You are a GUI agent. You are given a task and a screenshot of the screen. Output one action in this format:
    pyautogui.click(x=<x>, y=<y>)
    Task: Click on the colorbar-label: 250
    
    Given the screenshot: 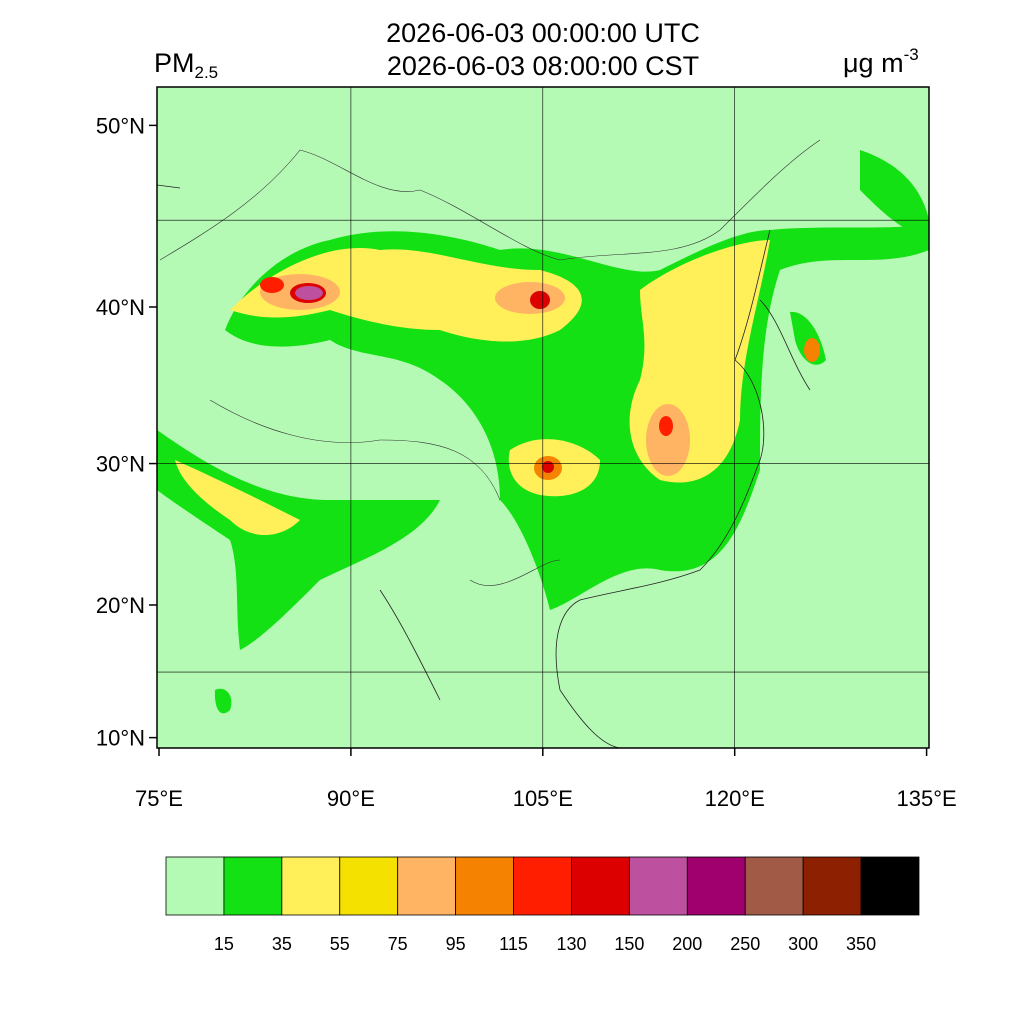 What is the action you would take?
    pyautogui.click(x=745, y=944)
    